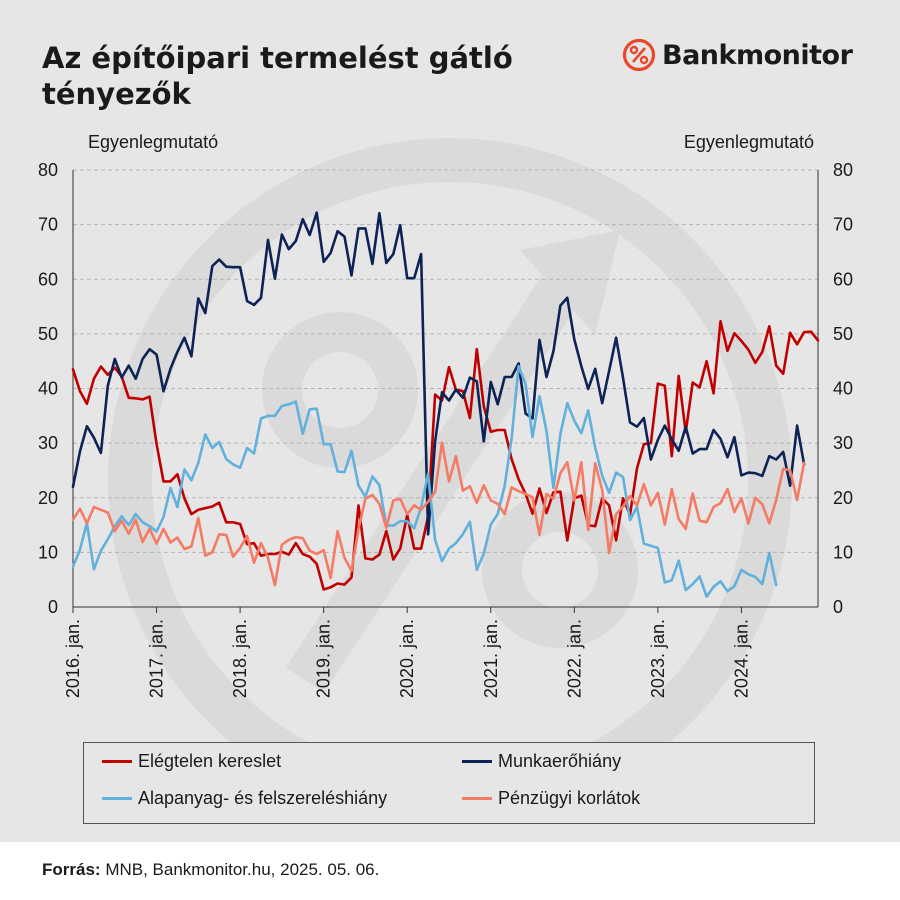  I want to click on y2-tick-label: 80, so click(843, 170).